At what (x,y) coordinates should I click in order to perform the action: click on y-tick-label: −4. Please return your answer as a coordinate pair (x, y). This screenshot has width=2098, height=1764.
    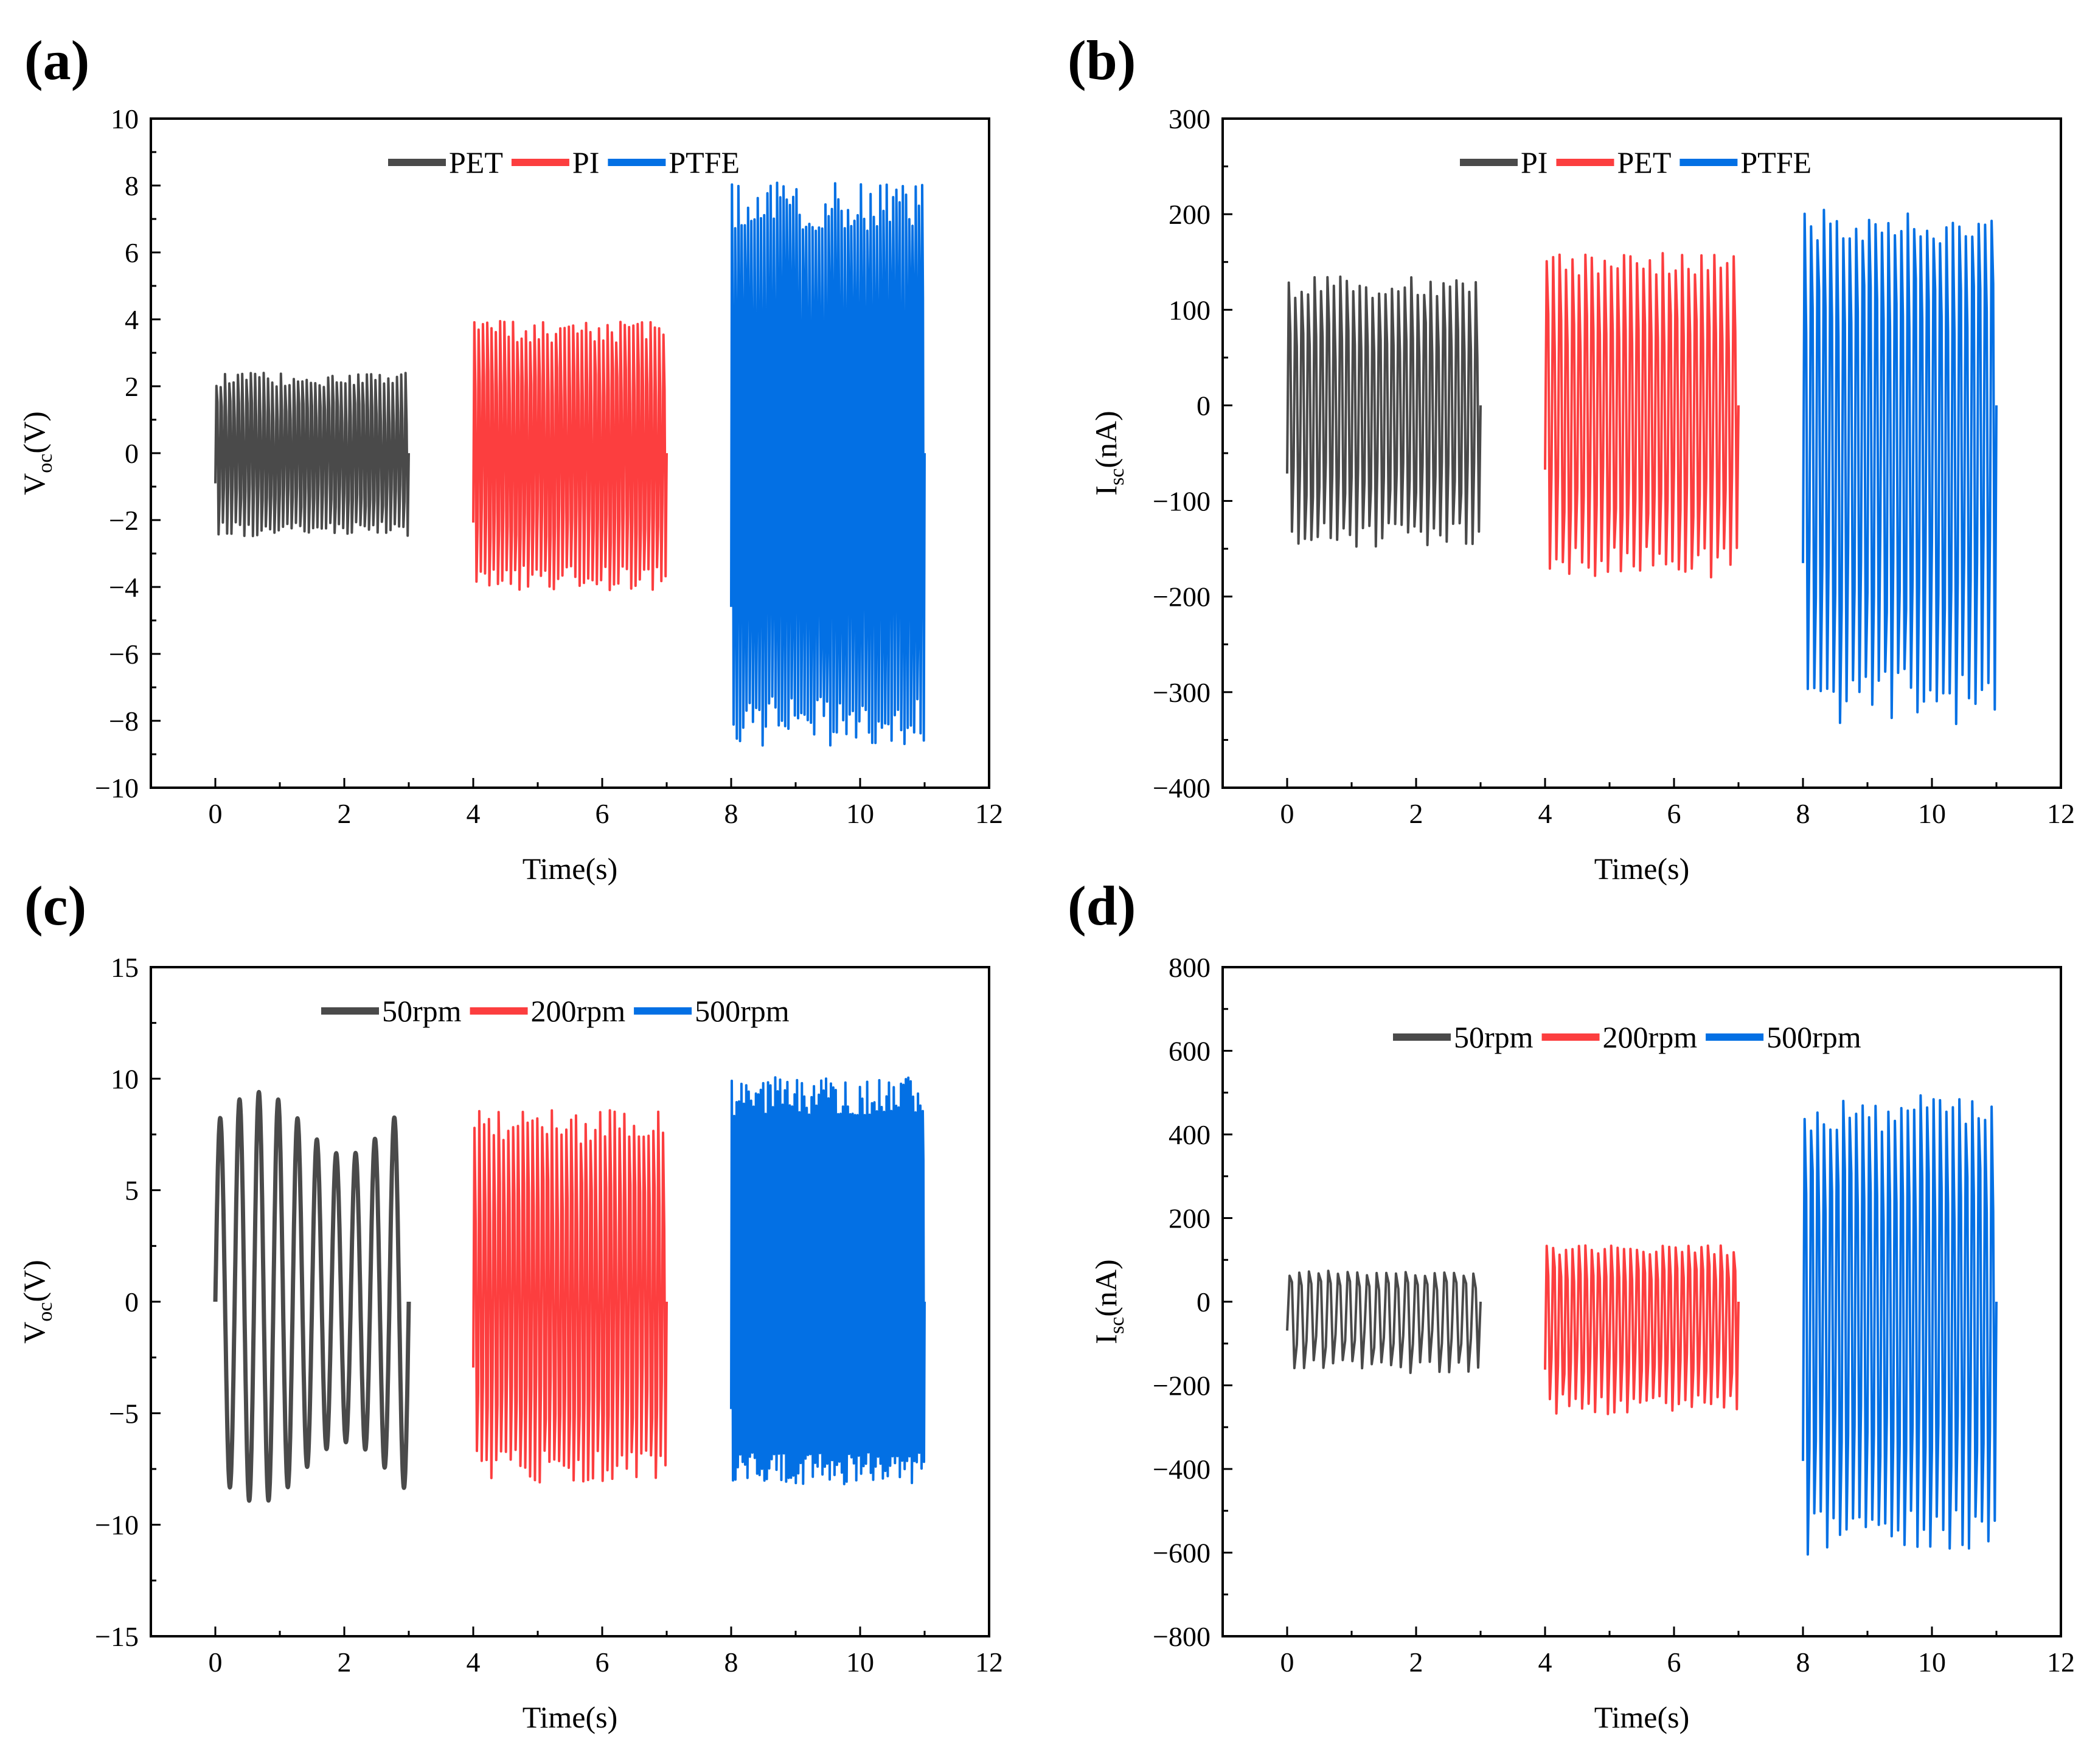
    Looking at the image, I should click on (124, 587).